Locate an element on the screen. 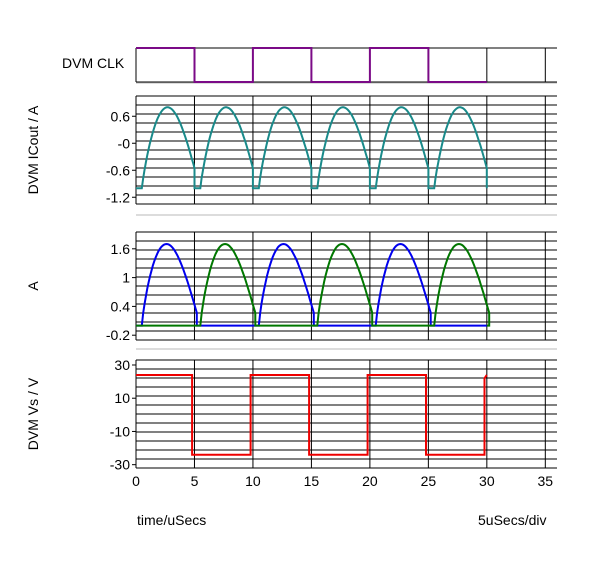 This screenshot has height=563, width=600. x-tick-label: 0 is located at coordinates (136, 481).